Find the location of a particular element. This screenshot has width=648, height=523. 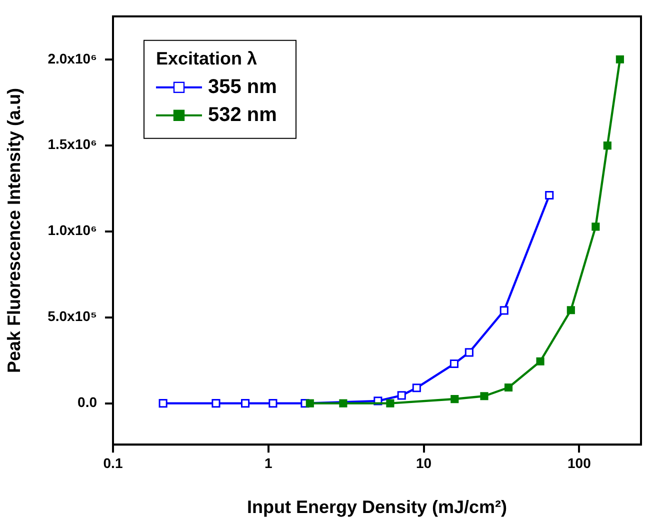

x-tick-label: 10 is located at coordinates (424, 462).